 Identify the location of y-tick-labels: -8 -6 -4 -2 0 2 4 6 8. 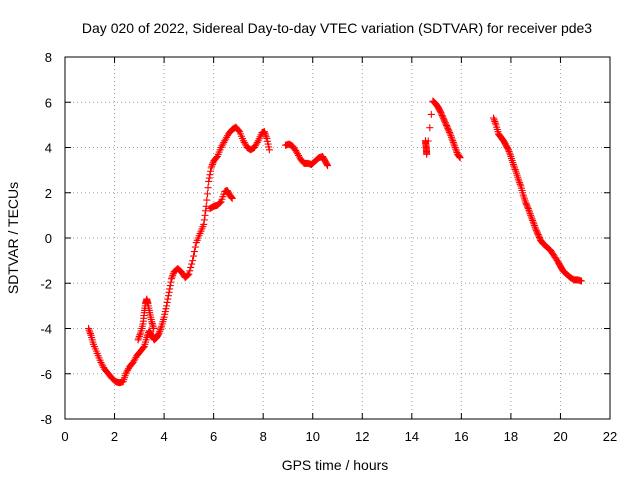
(46, 238).